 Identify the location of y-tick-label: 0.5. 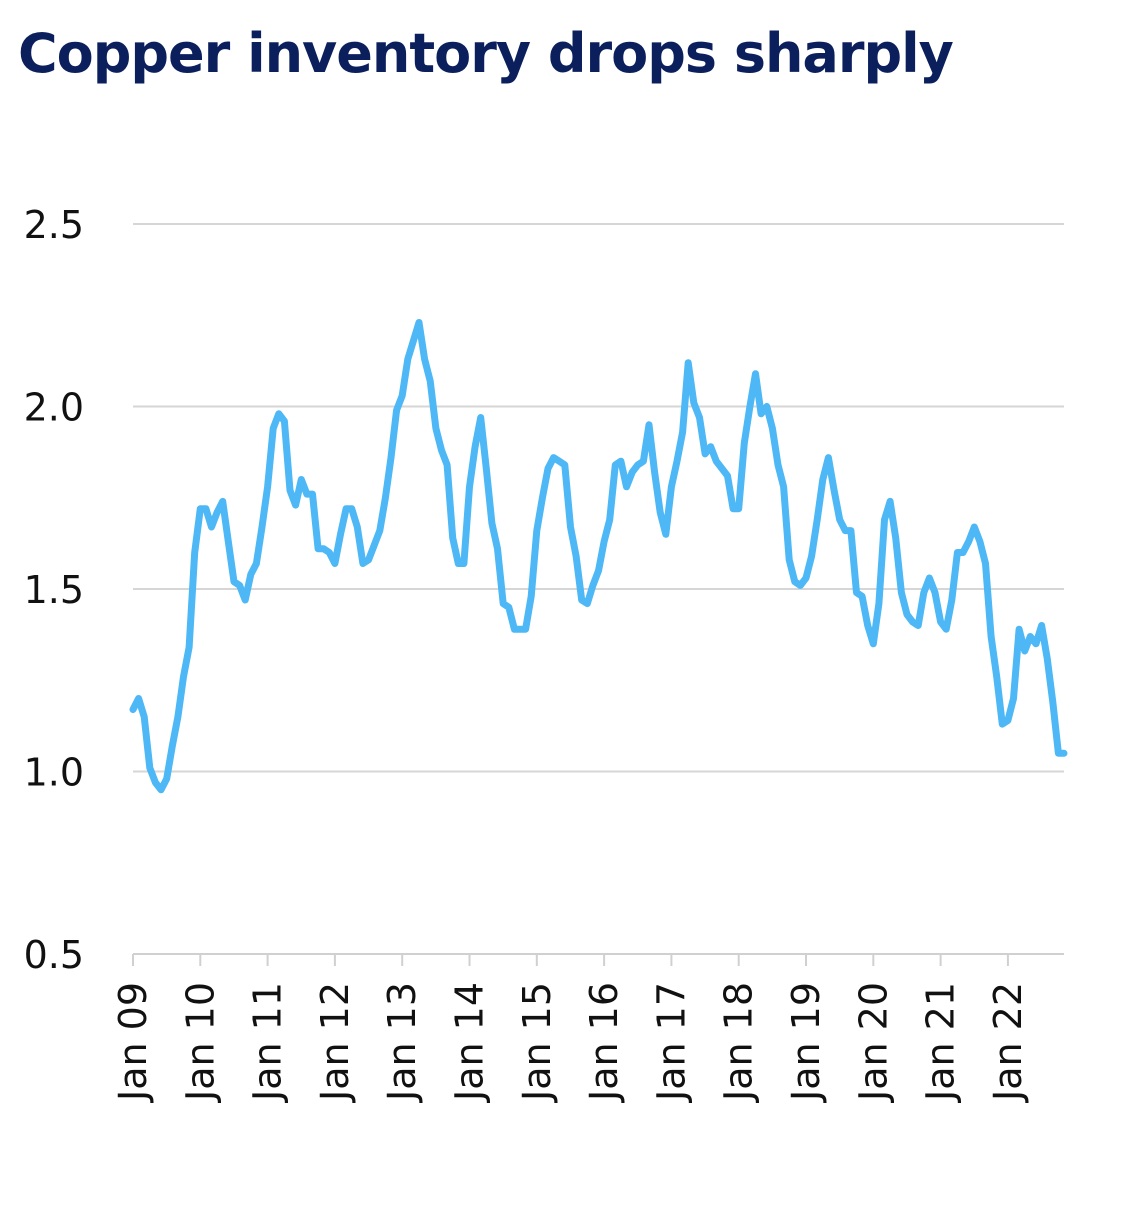
(54, 955).